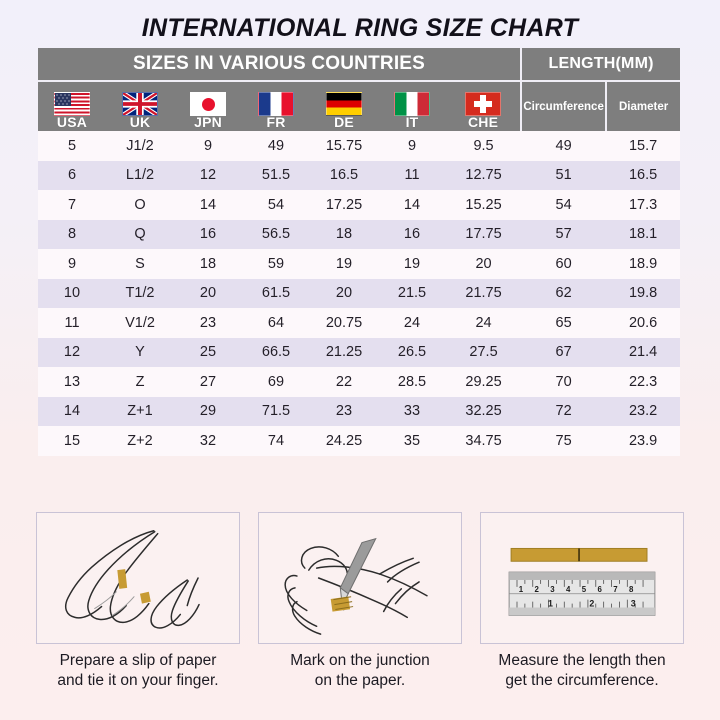 This screenshot has width=720, height=720. Describe the element at coordinates (140, 323) in the screenshot. I see `cell-uk: V1/2` at that location.